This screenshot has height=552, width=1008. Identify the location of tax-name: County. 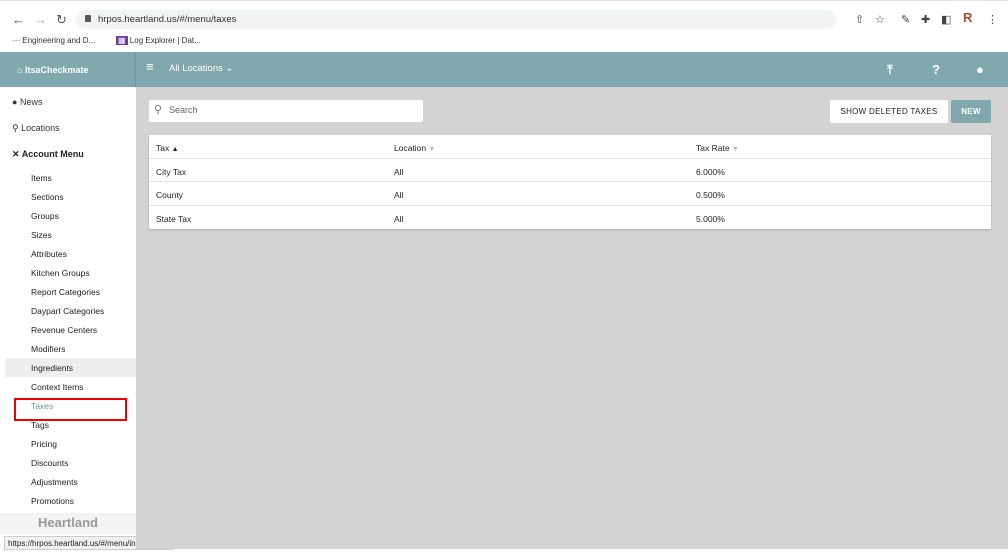
(169, 195).